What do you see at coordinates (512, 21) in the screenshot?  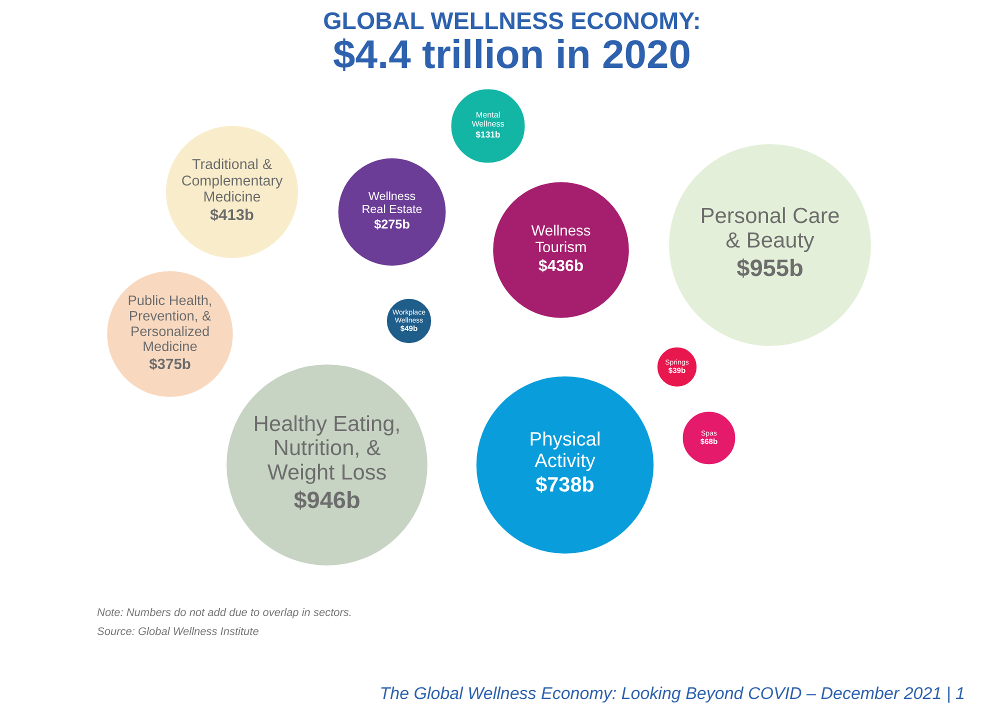 I see `text: GLOBAL WELLNESS ECONOMY:` at bounding box center [512, 21].